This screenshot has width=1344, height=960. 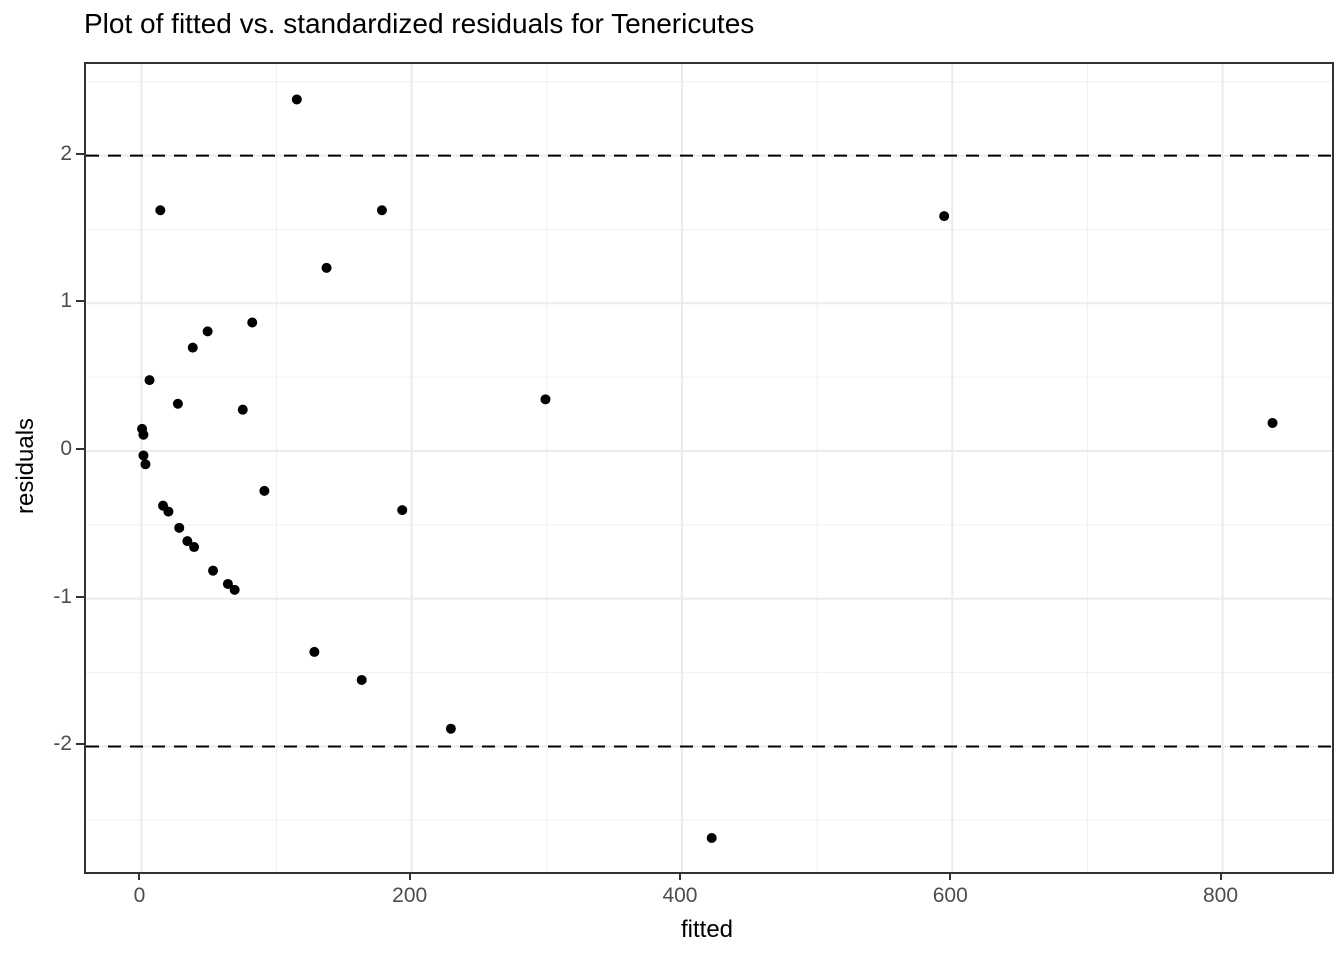 What do you see at coordinates (66, 153) in the screenshot?
I see `y-tick-label: 2` at bounding box center [66, 153].